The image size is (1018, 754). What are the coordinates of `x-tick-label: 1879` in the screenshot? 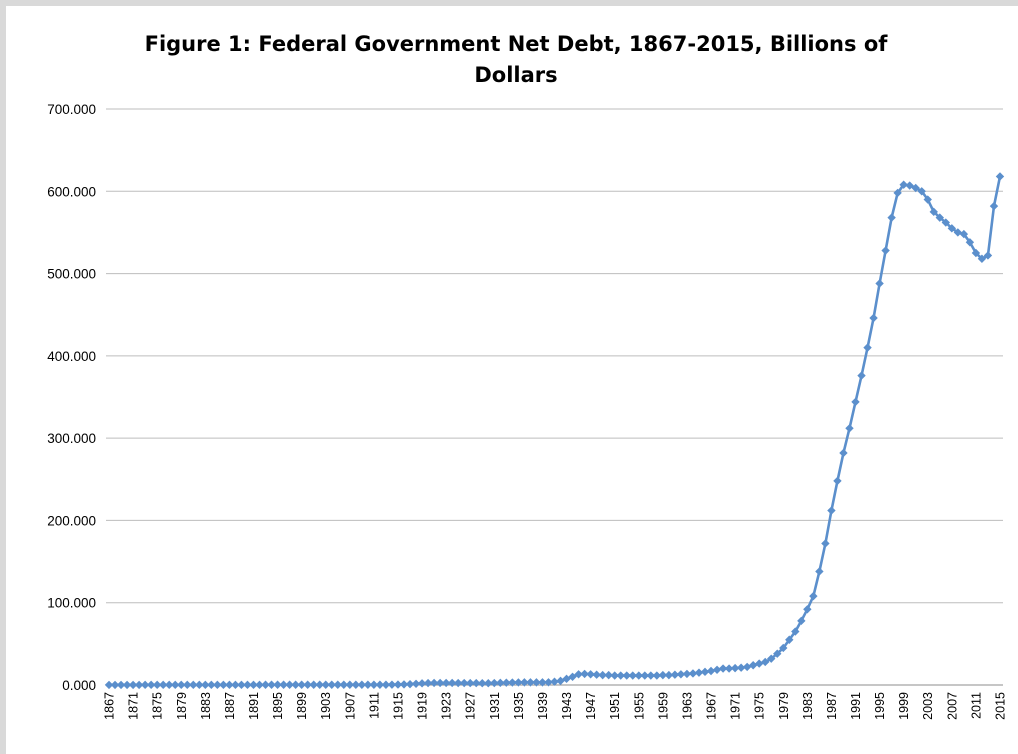 It's located at (182, 706).